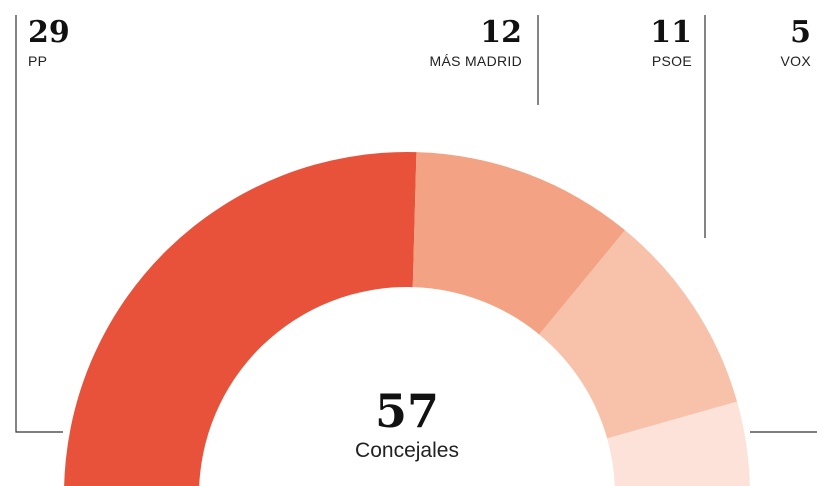 The width and height of the screenshot is (817, 486). What do you see at coordinates (407, 450) in the screenshot?
I see `total-label: Concejales` at bounding box center [407, 450].